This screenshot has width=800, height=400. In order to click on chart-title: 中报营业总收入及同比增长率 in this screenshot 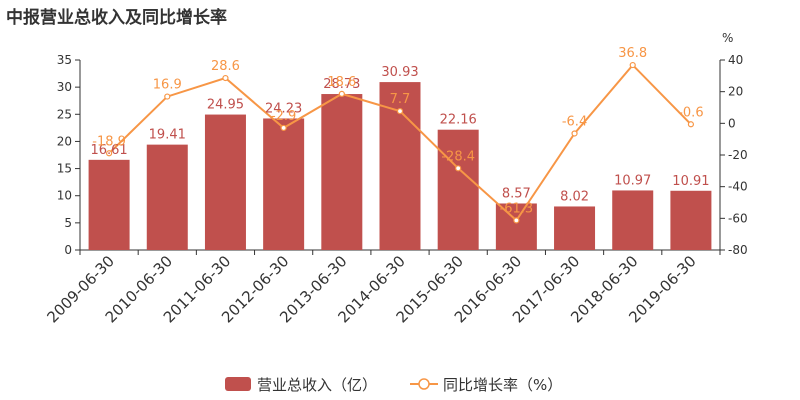, I will do `click(116, 18)`.